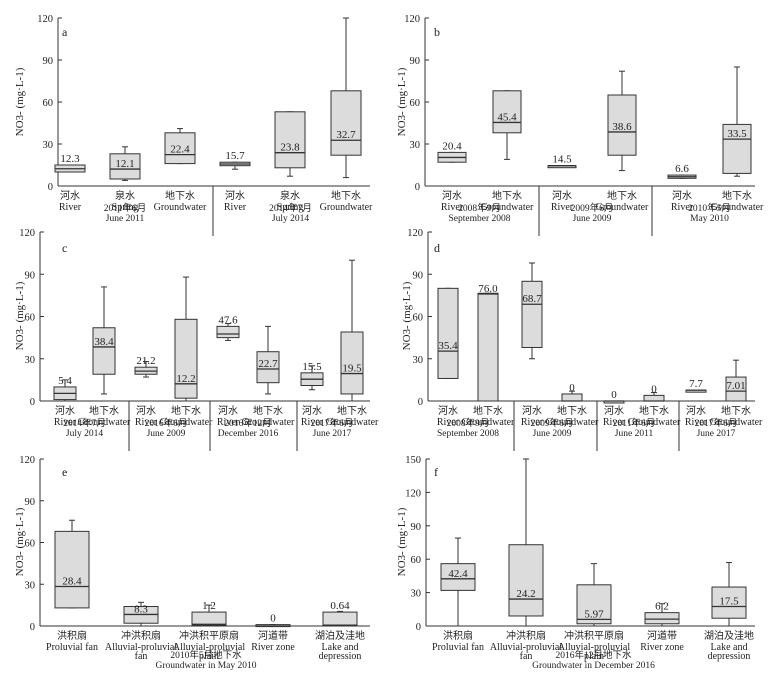 The width and height of the screenshot is (780, 690). I want to click on box-5: 0.64, so click(340, 613).